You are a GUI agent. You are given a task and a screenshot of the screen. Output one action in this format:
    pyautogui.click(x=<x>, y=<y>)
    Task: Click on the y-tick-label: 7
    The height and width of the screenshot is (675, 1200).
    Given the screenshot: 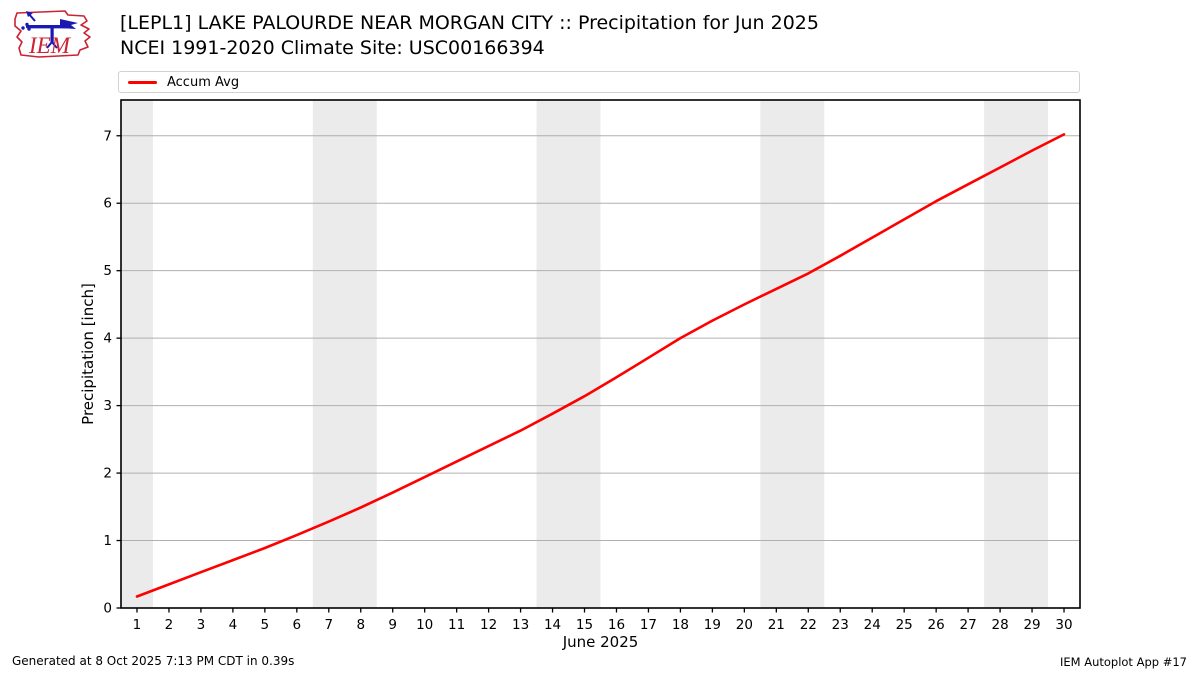 What is the action you would take?
    pyautogui.click(x=107, y=136)
    